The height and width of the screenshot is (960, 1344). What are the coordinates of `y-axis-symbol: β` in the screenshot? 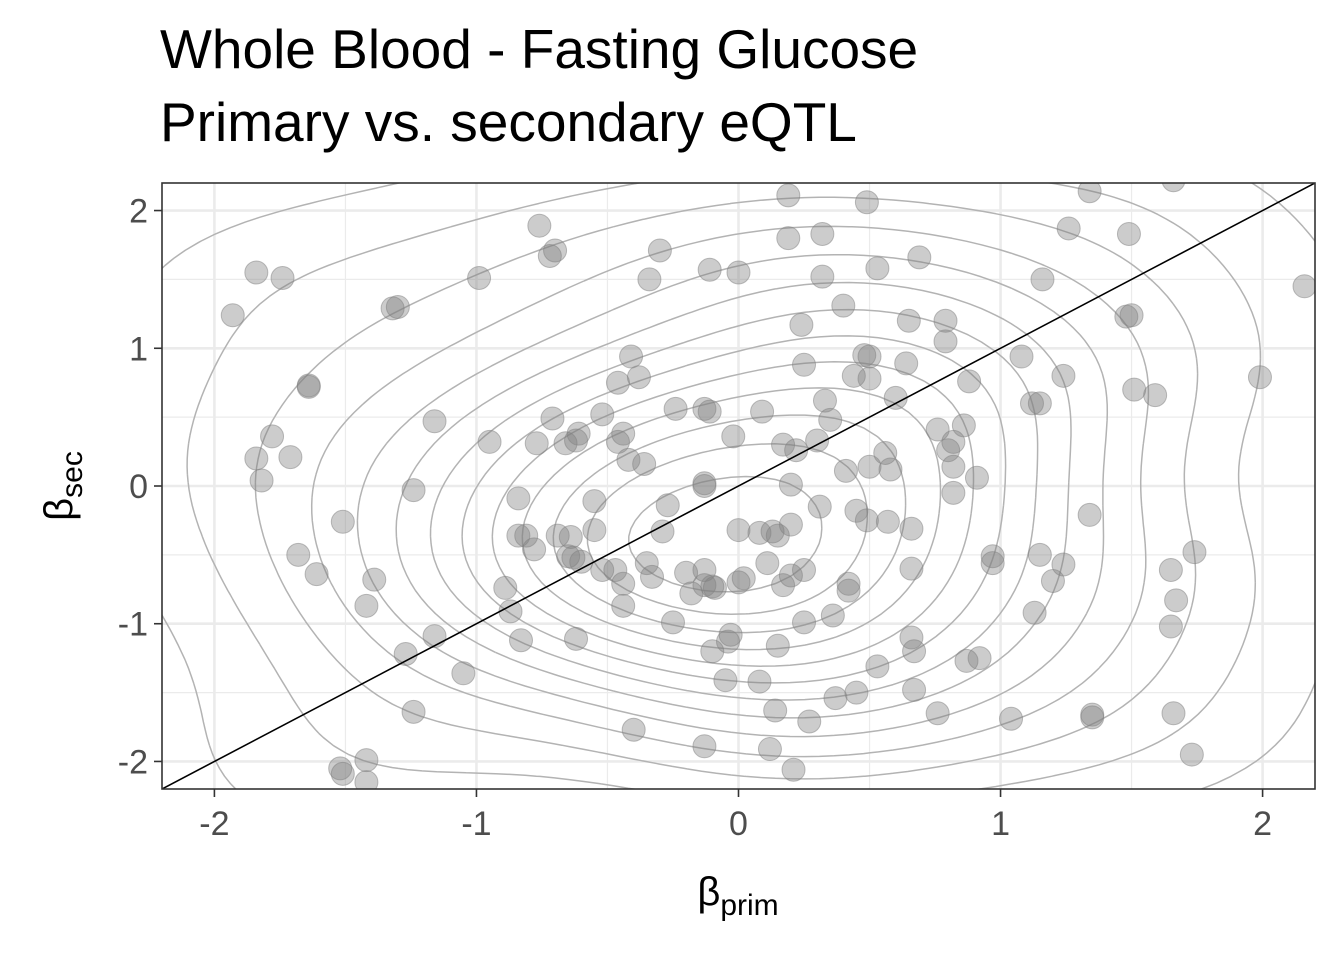 It's located at (59, 509).